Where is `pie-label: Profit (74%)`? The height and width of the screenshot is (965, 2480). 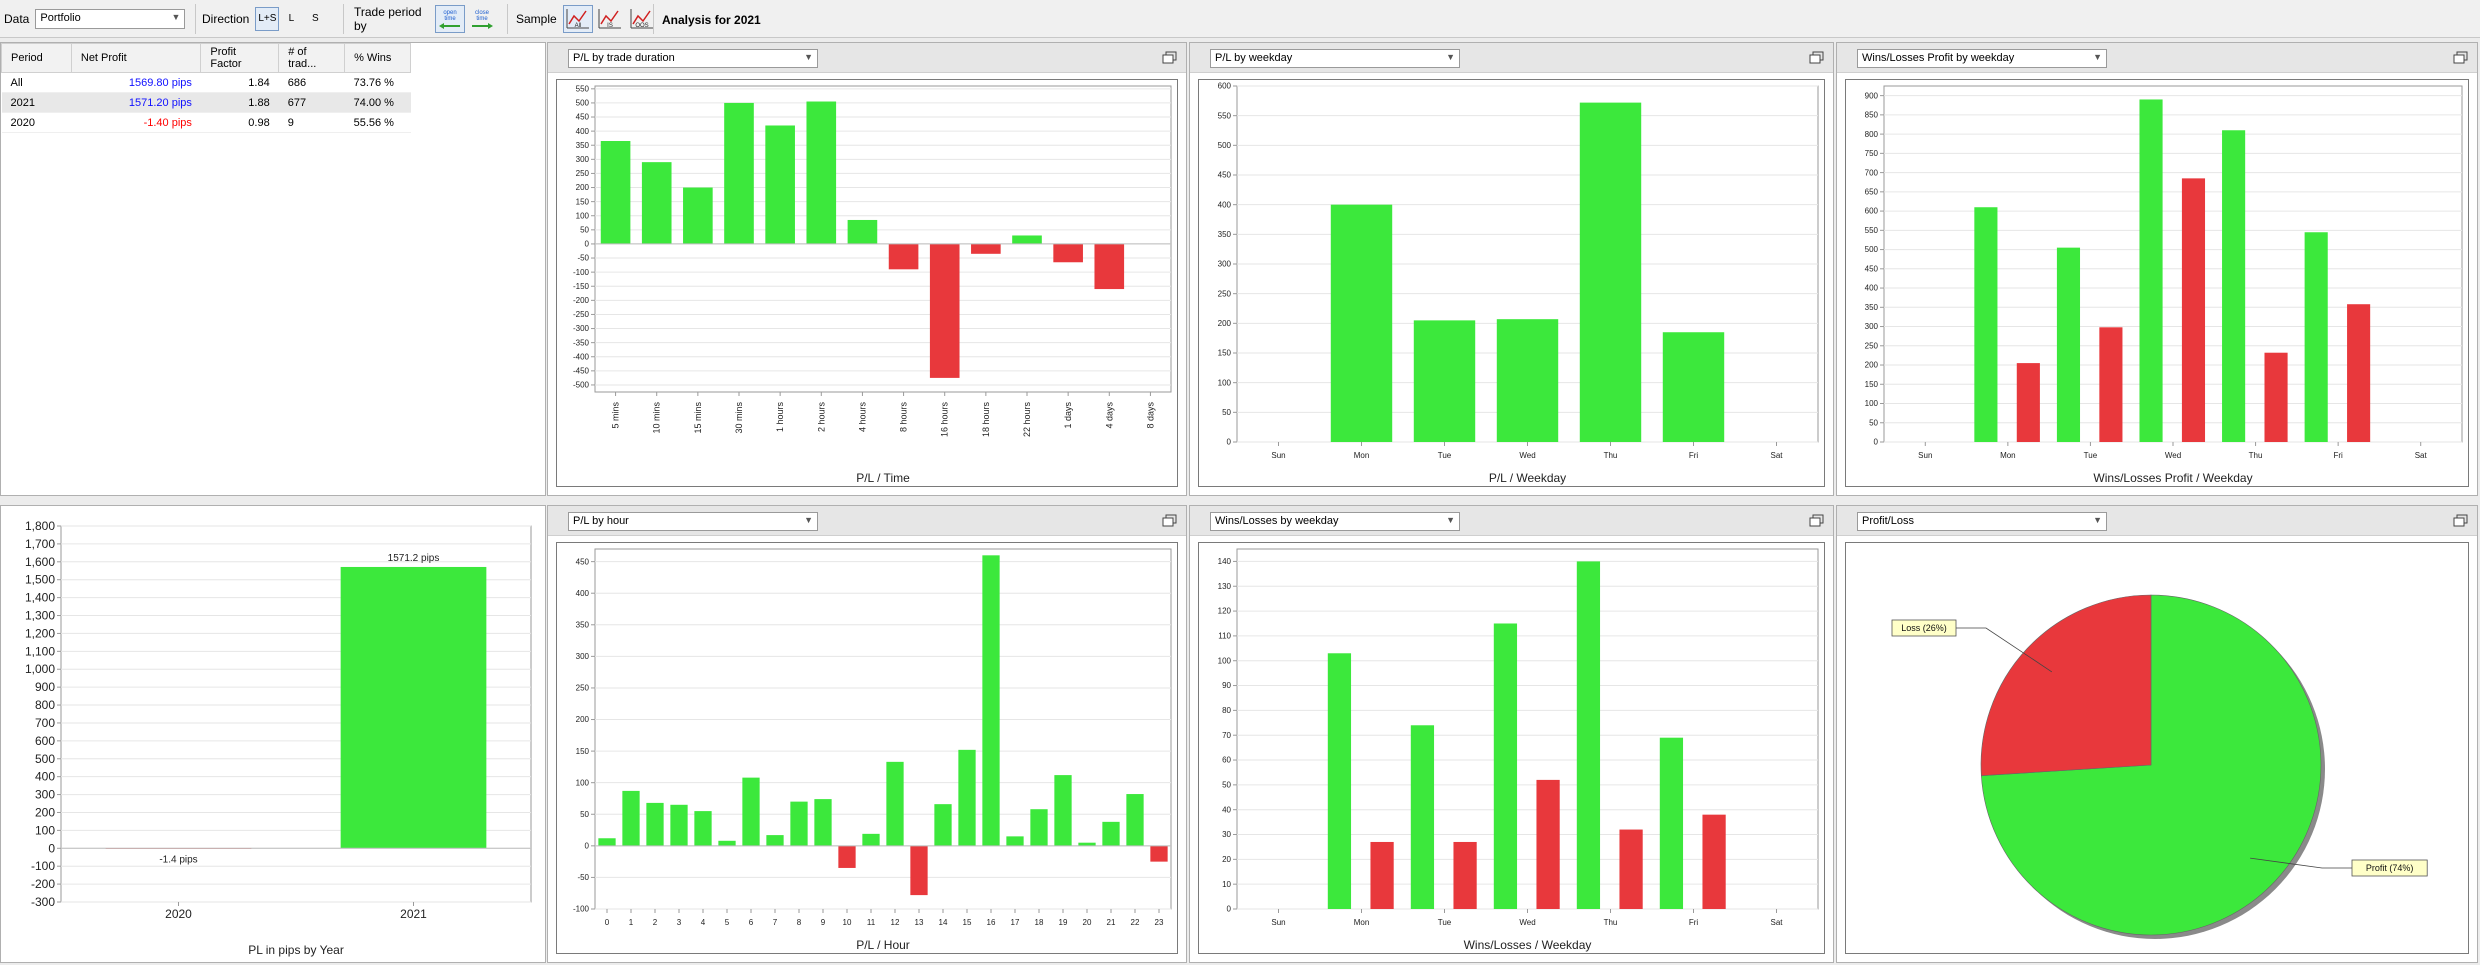 pie-label: Profit (74%) is located at coordinates (2390, 868).